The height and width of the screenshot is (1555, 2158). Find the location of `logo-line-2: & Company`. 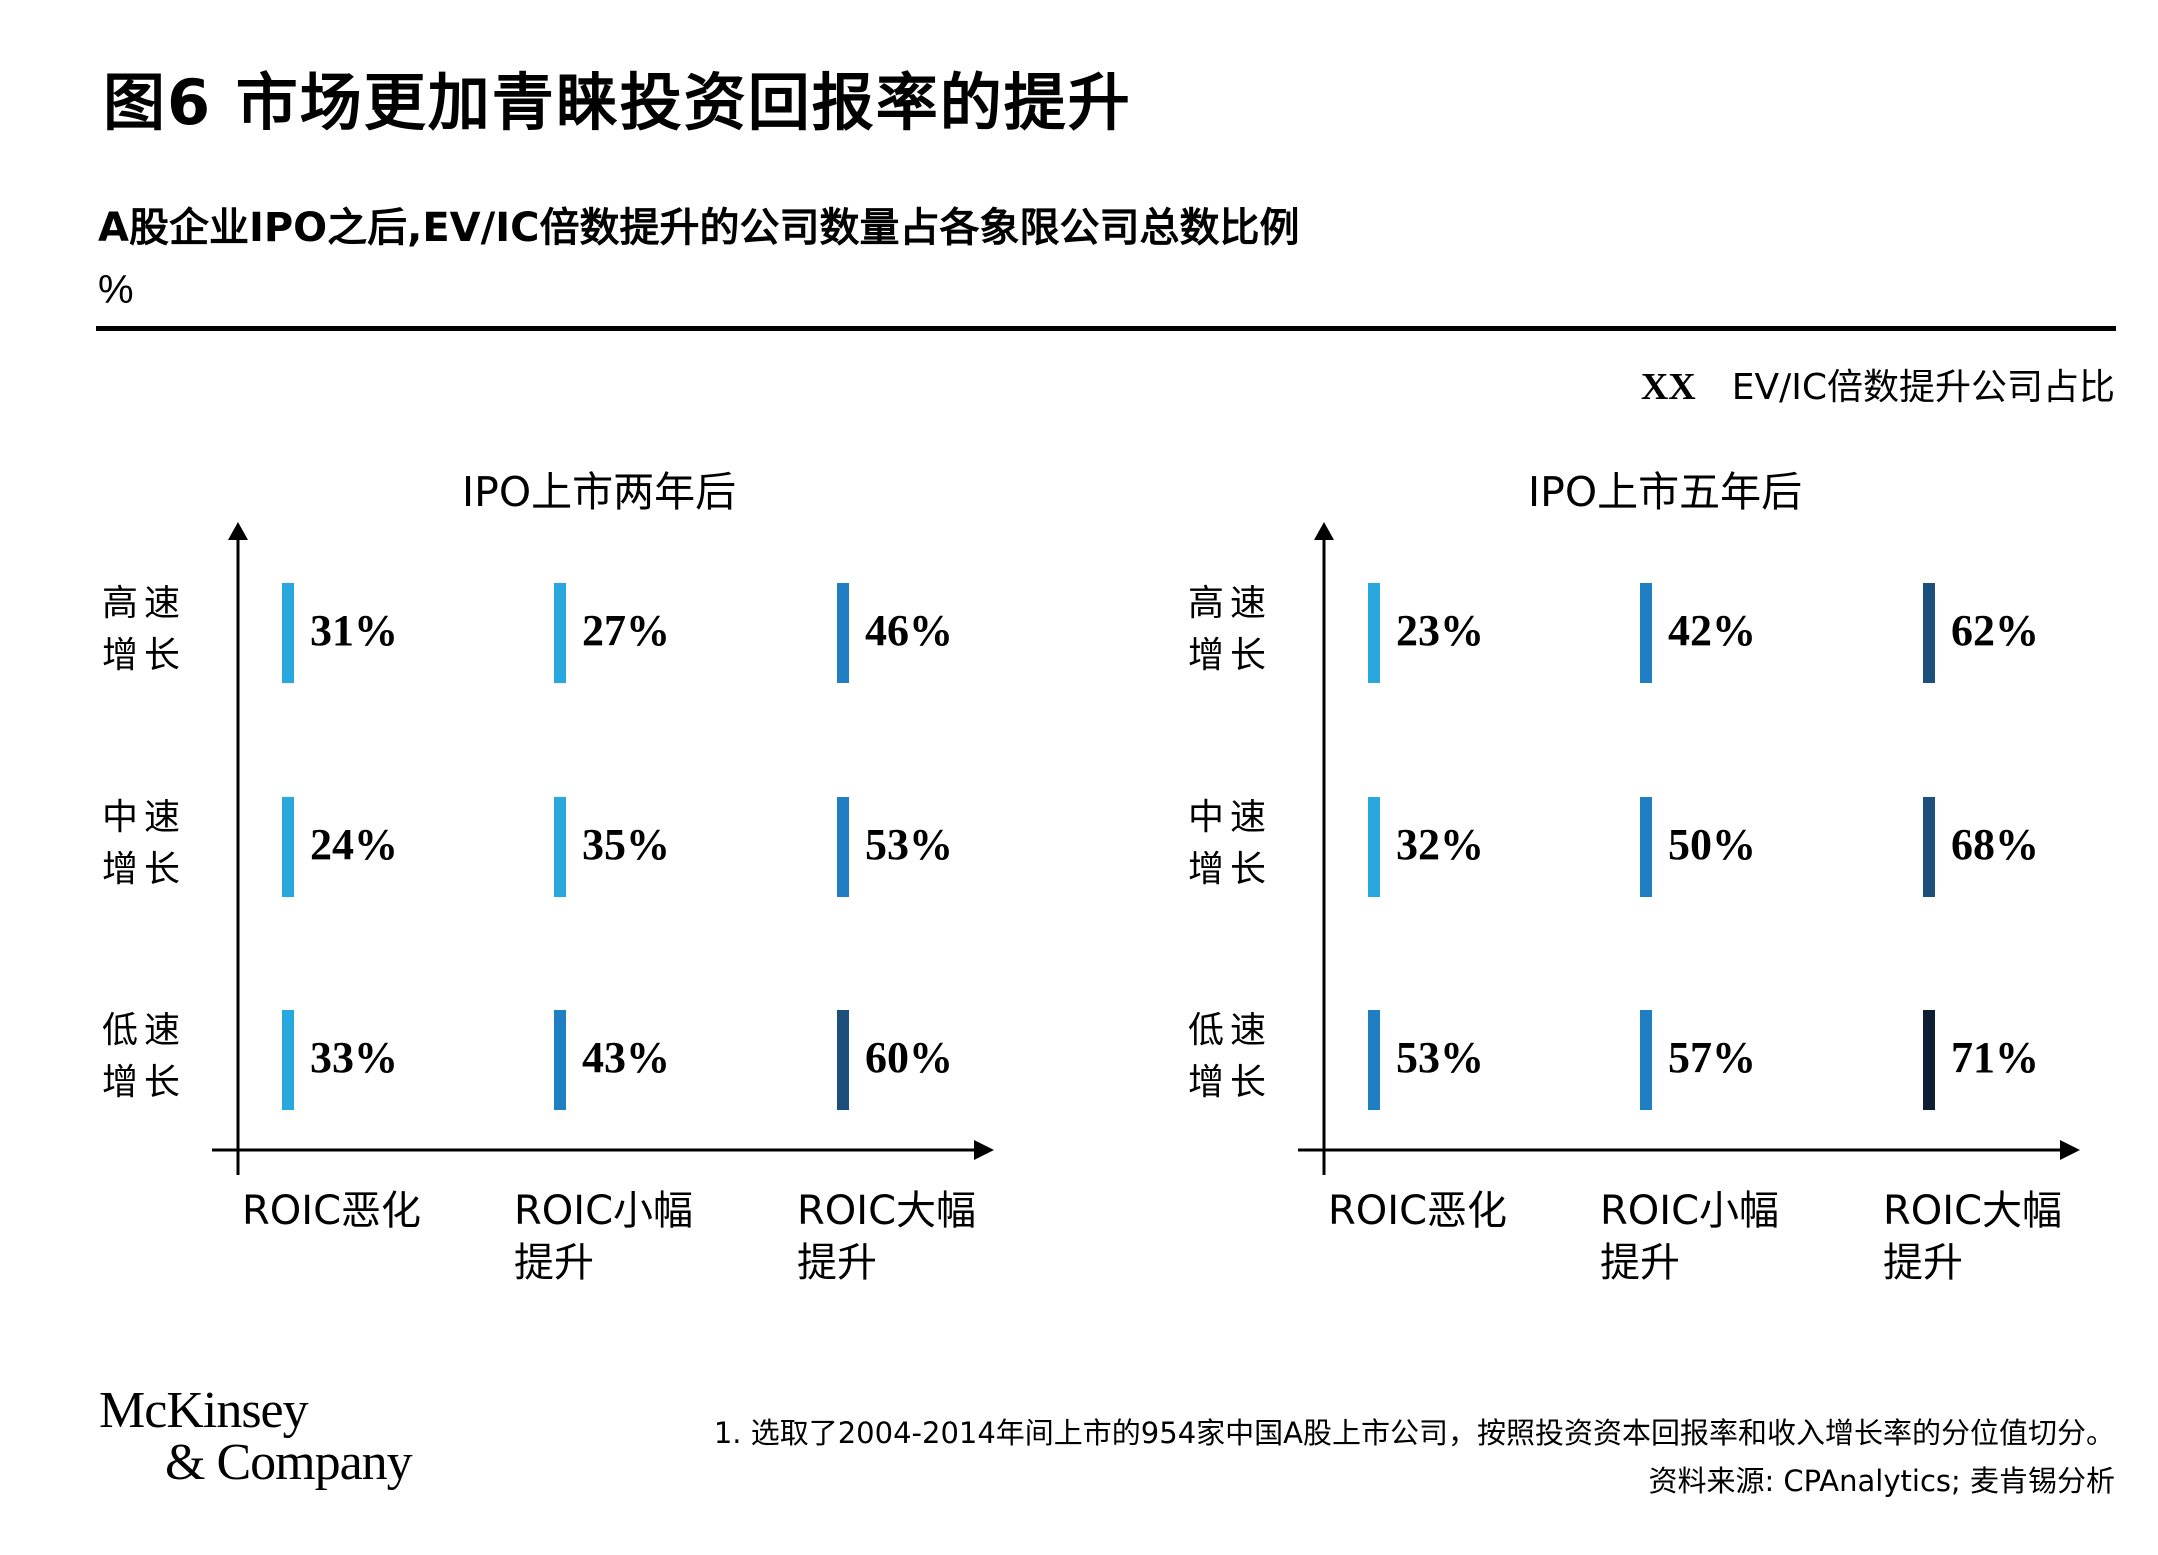

logo-line-2: & Company is located at coordinates (289, 1462).